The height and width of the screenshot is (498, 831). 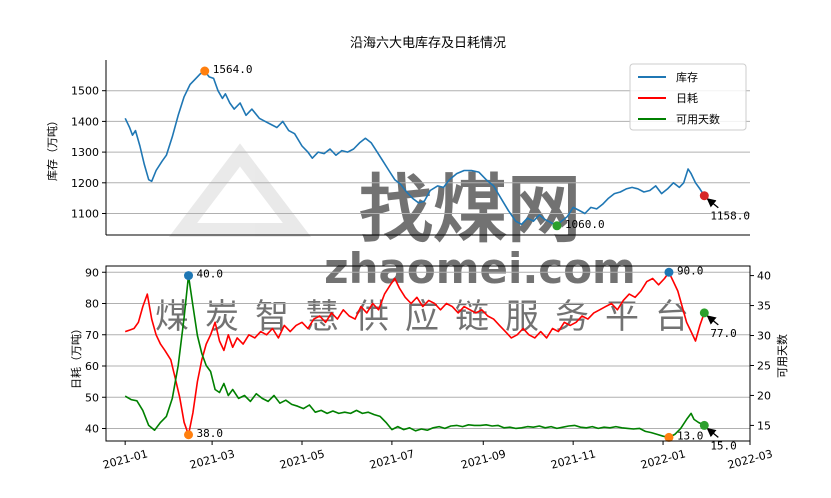 I want to click on stock-y-axis-label: 库存（万吨）, so click(x=52, y=148).